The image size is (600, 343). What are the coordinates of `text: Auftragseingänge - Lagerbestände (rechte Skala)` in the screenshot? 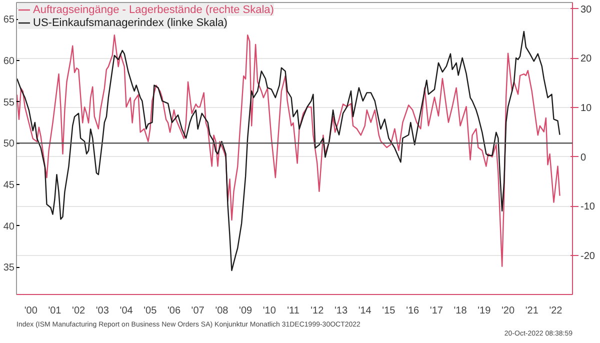 It's located at (153, 9).